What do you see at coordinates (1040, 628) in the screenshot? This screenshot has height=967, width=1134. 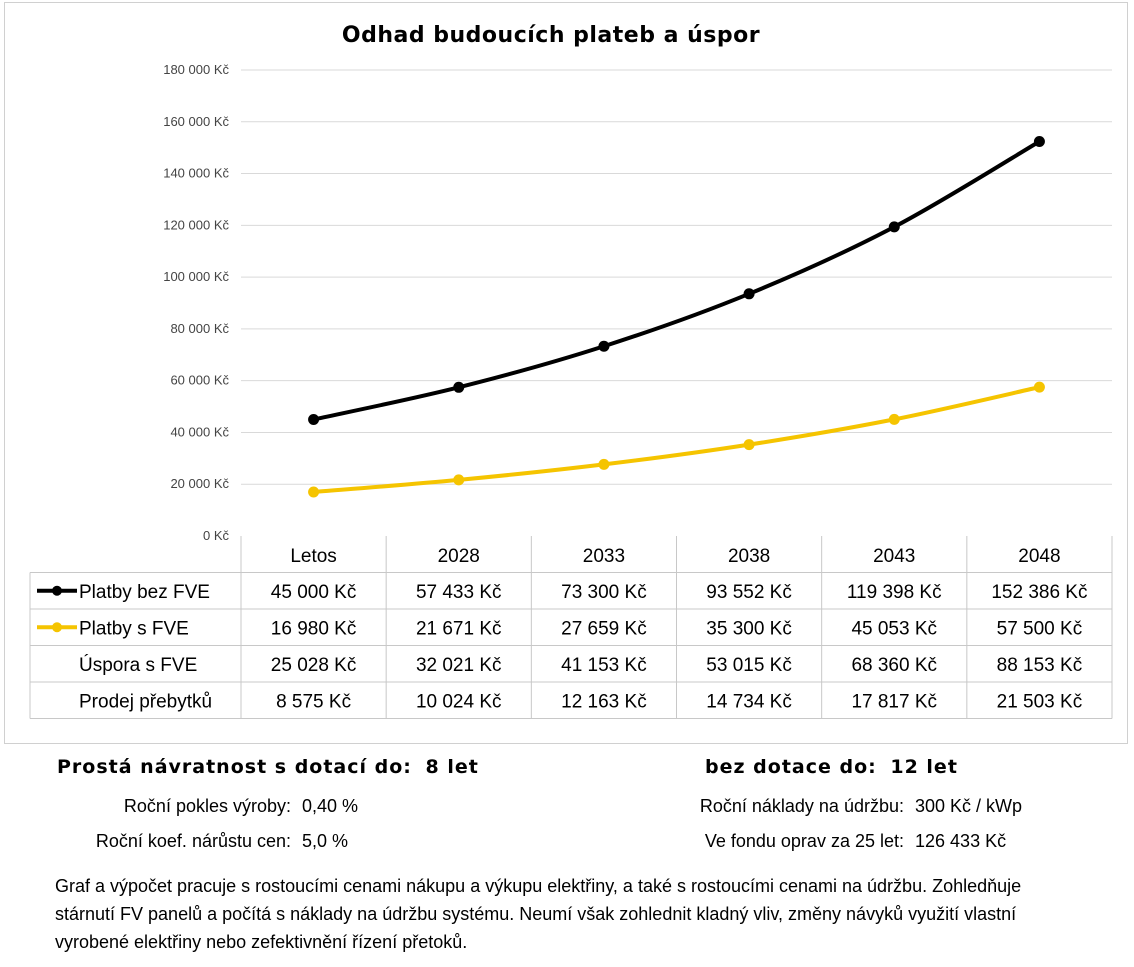 I see `table-cell: 57 500 Kč` at bounding box center [1040, 628].